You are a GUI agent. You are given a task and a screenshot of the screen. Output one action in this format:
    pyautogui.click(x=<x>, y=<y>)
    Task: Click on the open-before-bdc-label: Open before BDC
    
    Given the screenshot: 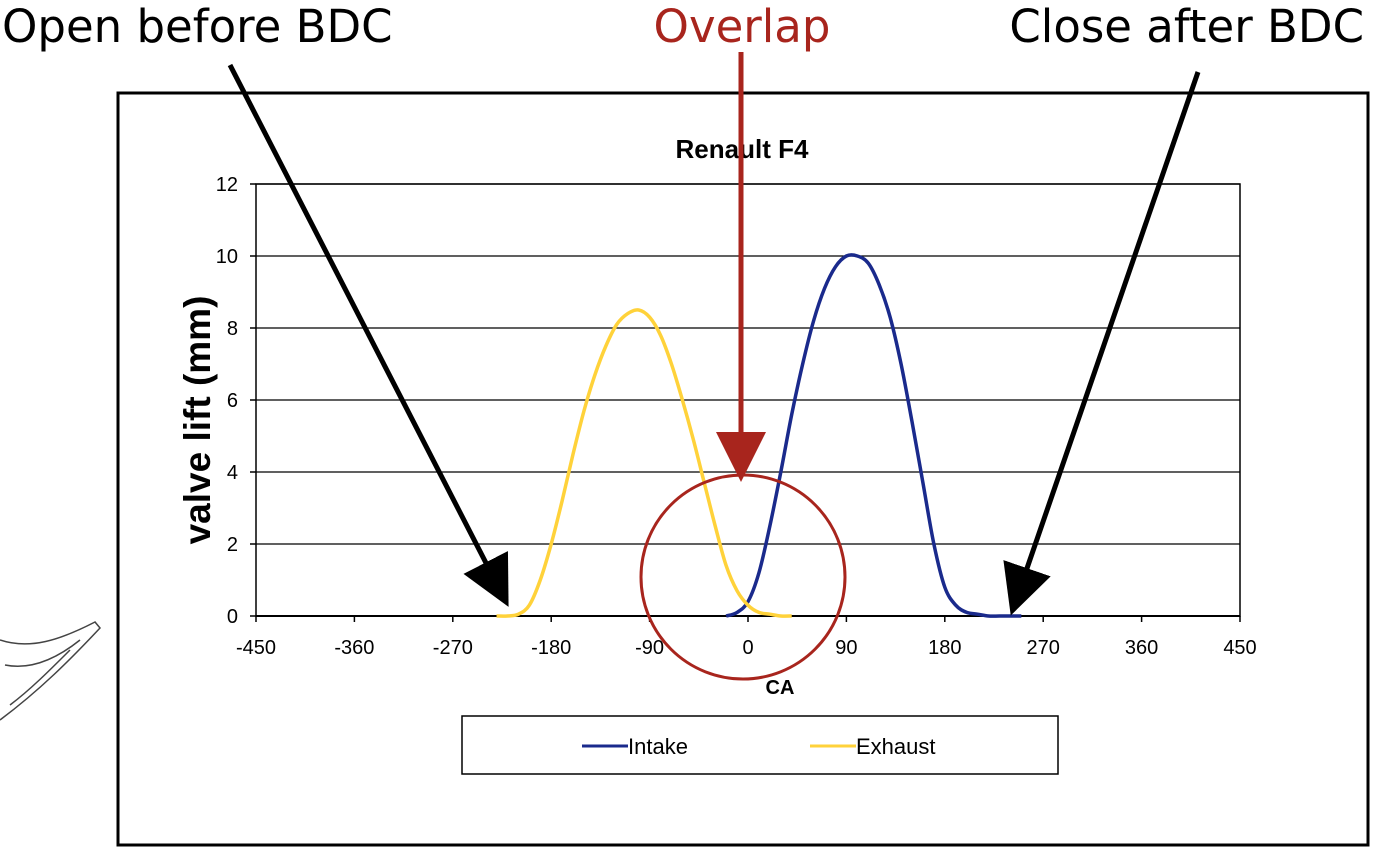 What is the action you would take?
    pyautogui.click(x=197, y=26)
    